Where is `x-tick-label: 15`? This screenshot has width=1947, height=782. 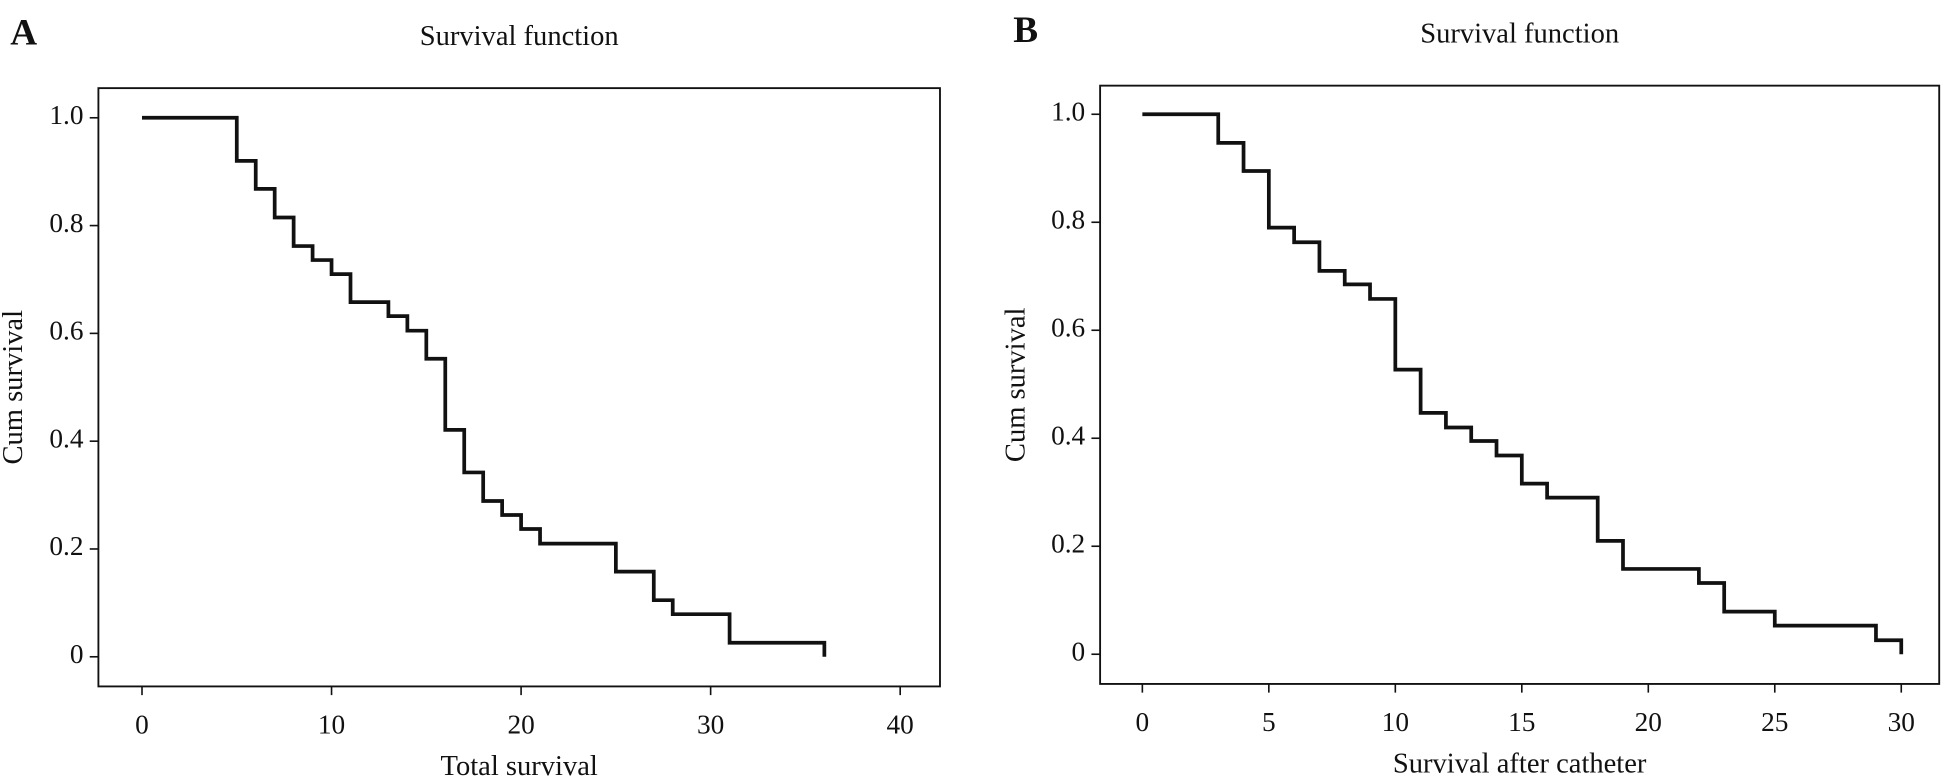 x-tick-label: 15 is located at coordinates (1521, 722).